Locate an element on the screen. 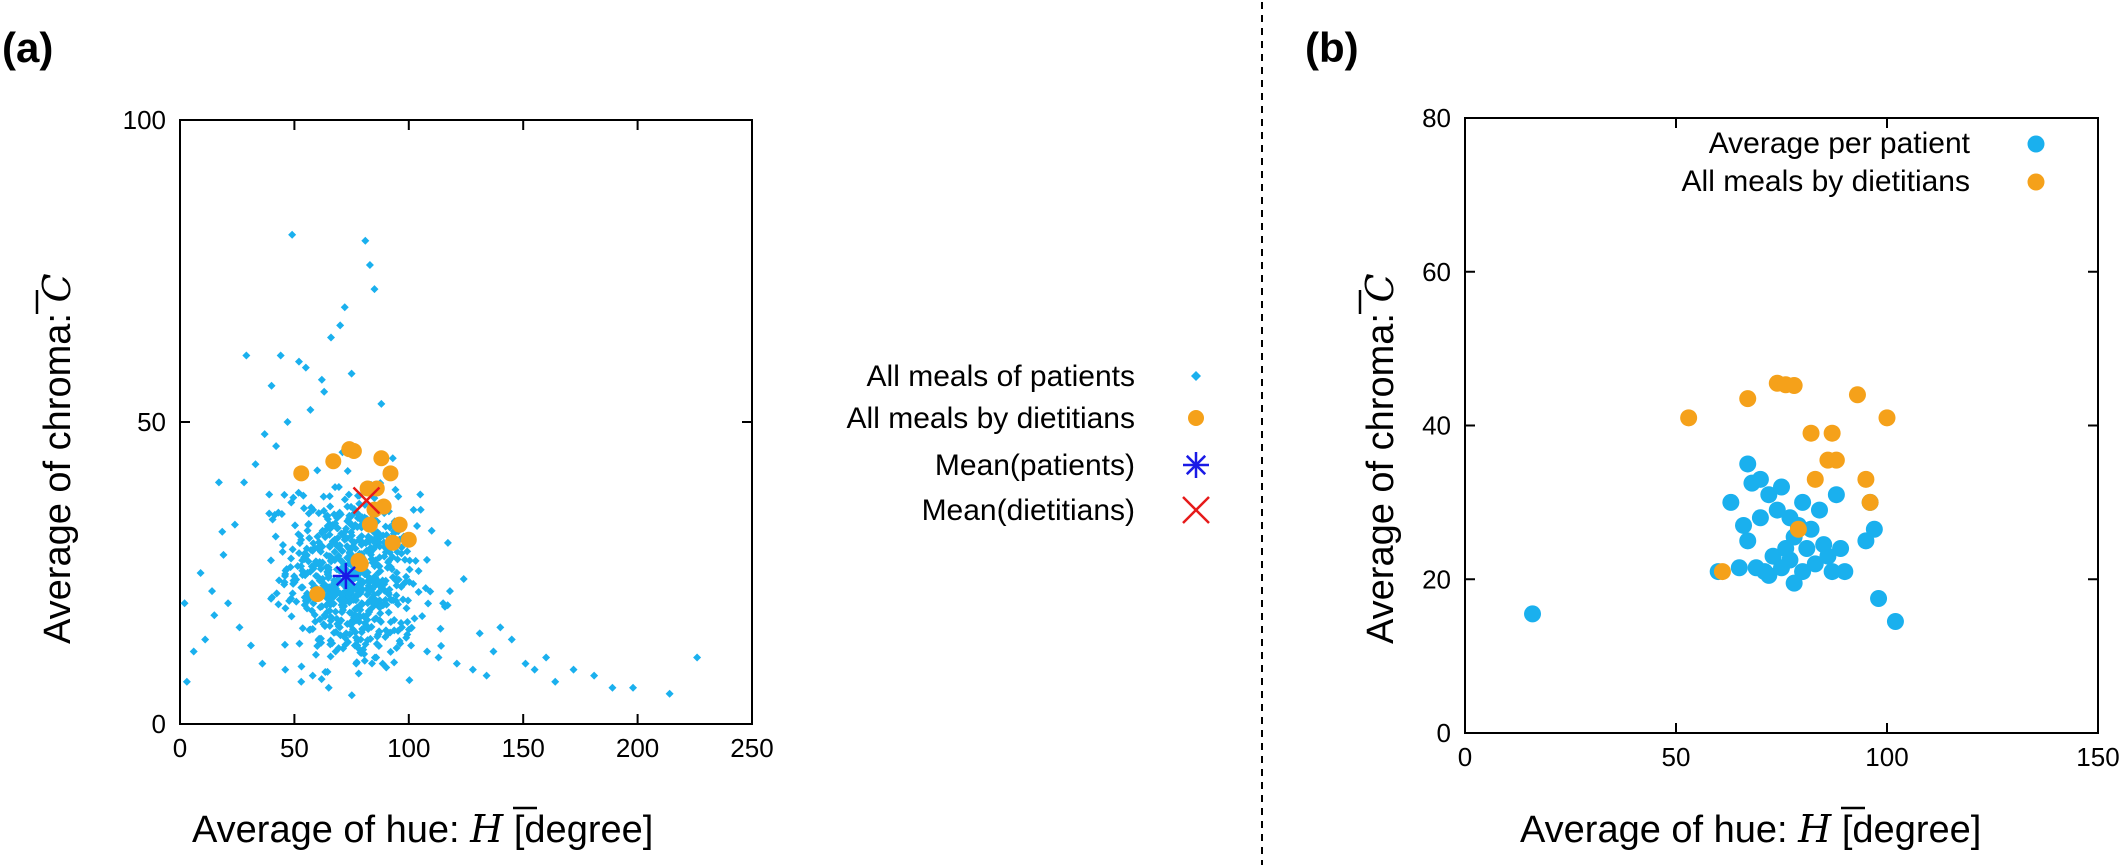 This screenshot has width=2128, height=867. legend-a-label-1: All meals by dietitians is located at coordinates (991, 418).